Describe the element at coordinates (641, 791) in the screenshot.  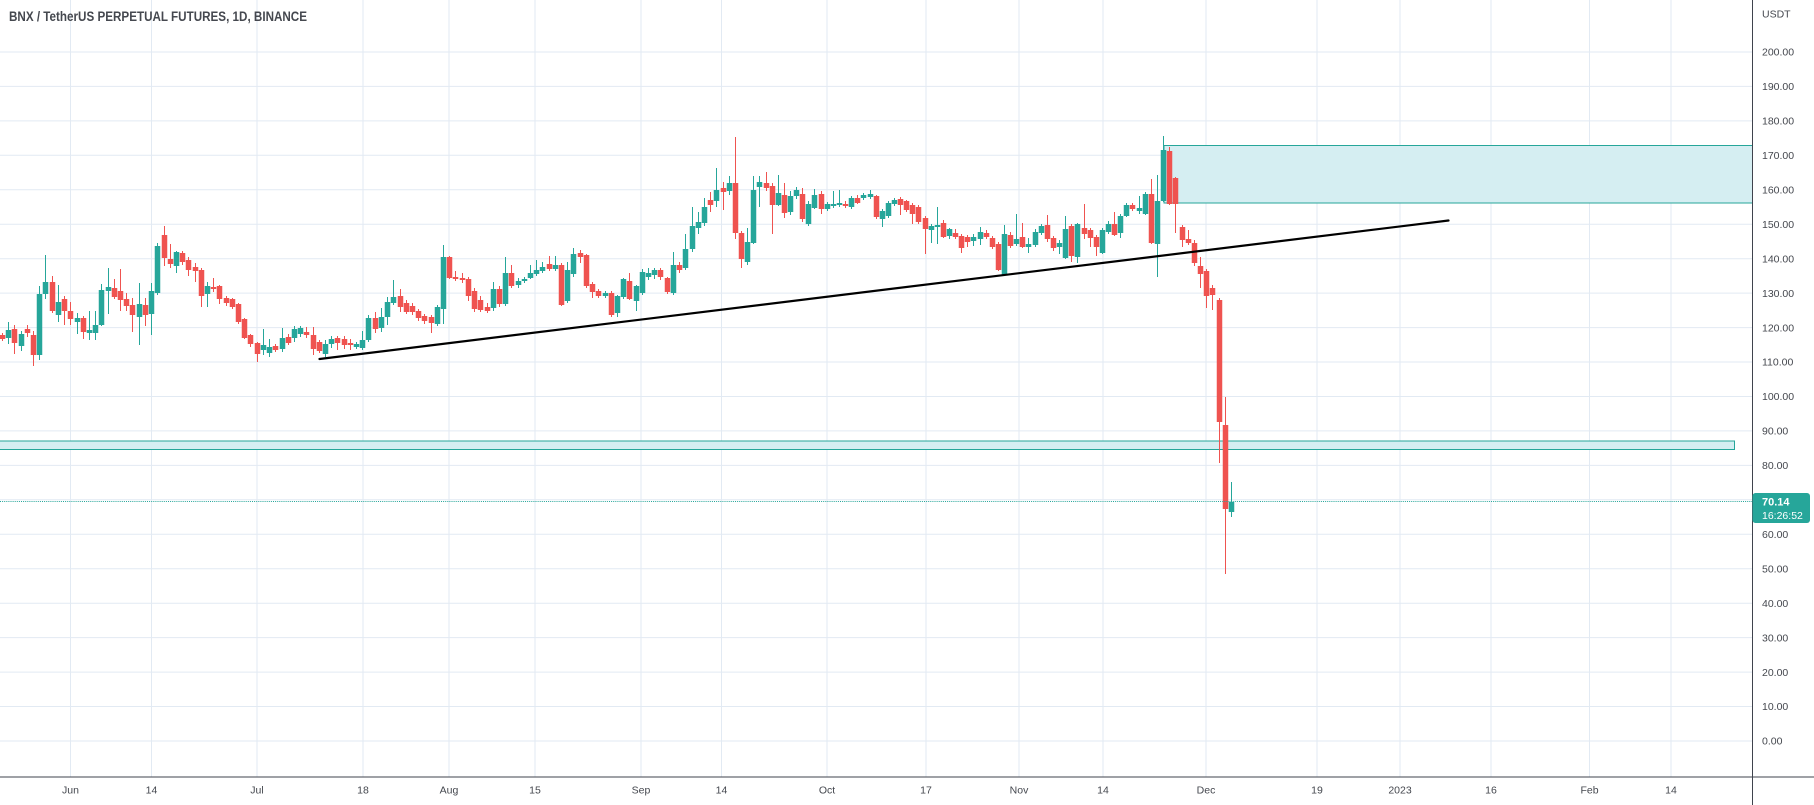
I see `svg-text: Sep` at that location.